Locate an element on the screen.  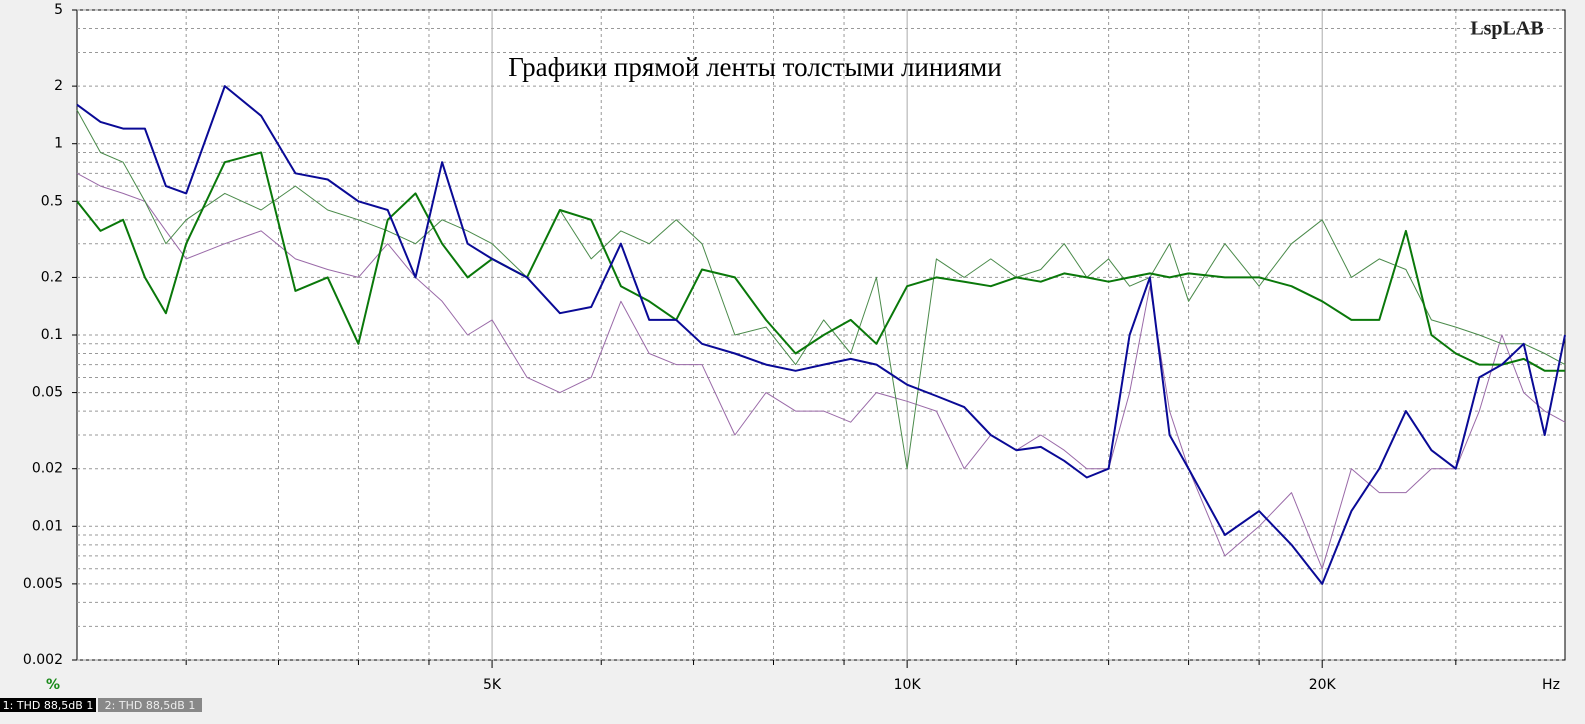
x-tick-label: 5K is located at coordinates (492, 685).